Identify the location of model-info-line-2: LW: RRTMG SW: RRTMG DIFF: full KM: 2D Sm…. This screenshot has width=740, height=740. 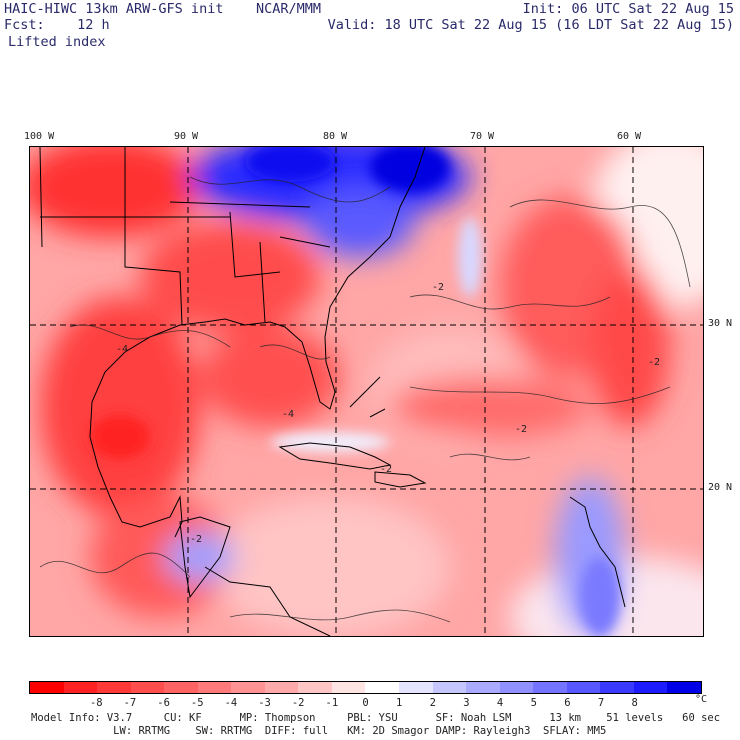
(319, 731).